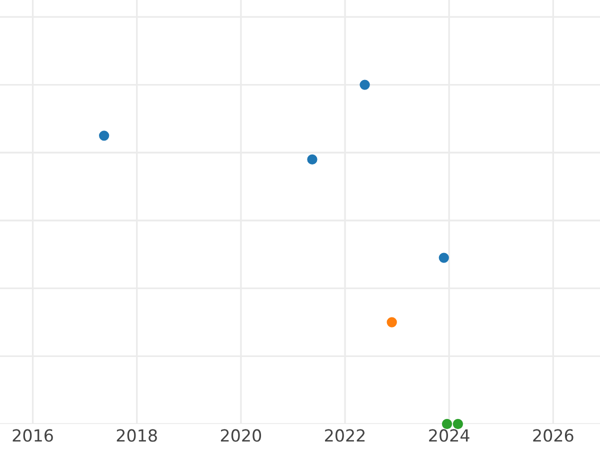 This screenshot has width=600, height=450. What do you see at coordinates (553, 435) in the screenshot?
I see `x-tick-label: 2026` at bounding box center [553, 435].